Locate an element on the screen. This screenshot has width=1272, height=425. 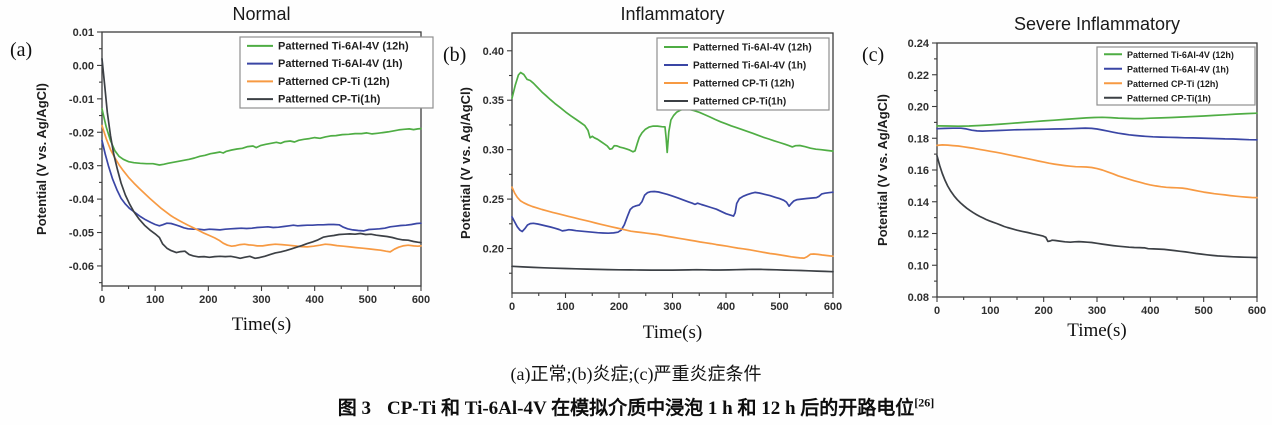
panel-label: (b) is located at coordinates (454, 55).